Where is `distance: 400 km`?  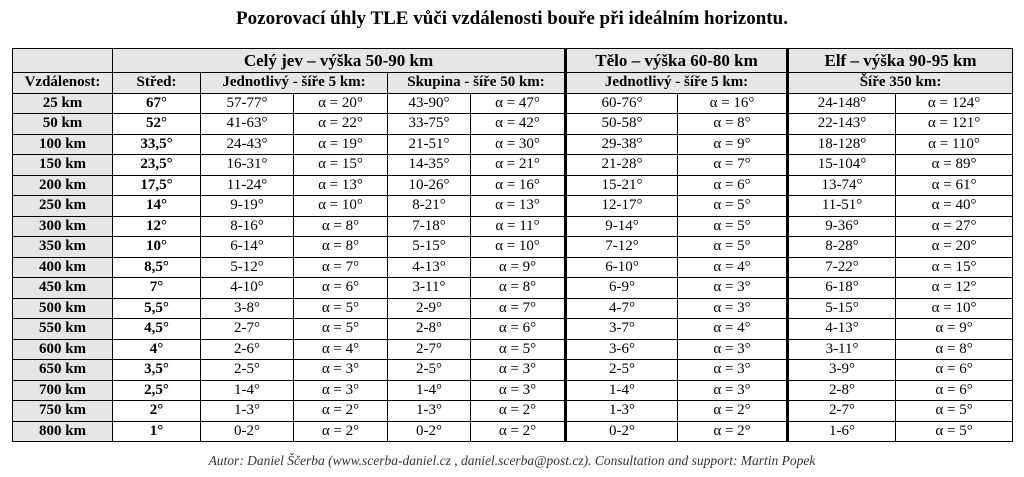
distance: 400 km is located at coordinates (62, 267).